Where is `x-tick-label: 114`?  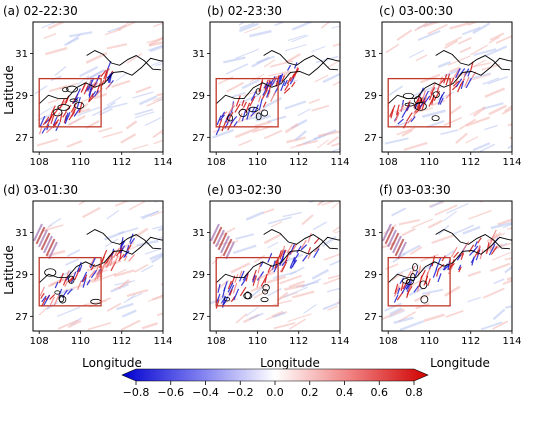
x-tick-label: 114 is located at coordinates (339, 162).